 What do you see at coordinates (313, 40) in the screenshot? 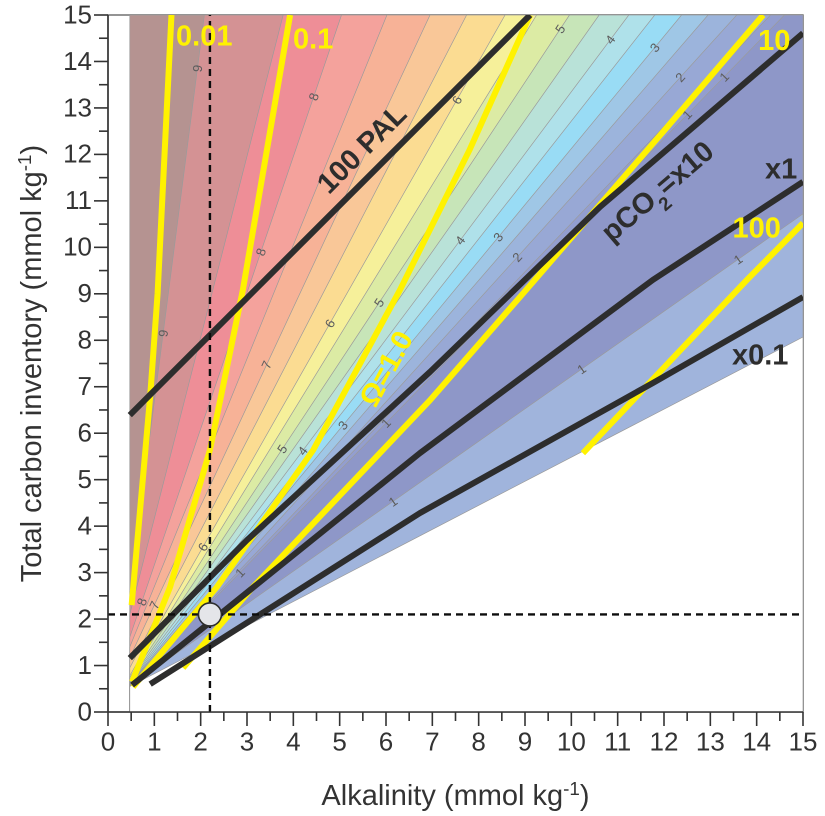
I see `annotation: 0.1` at bounding box center [313, 40].